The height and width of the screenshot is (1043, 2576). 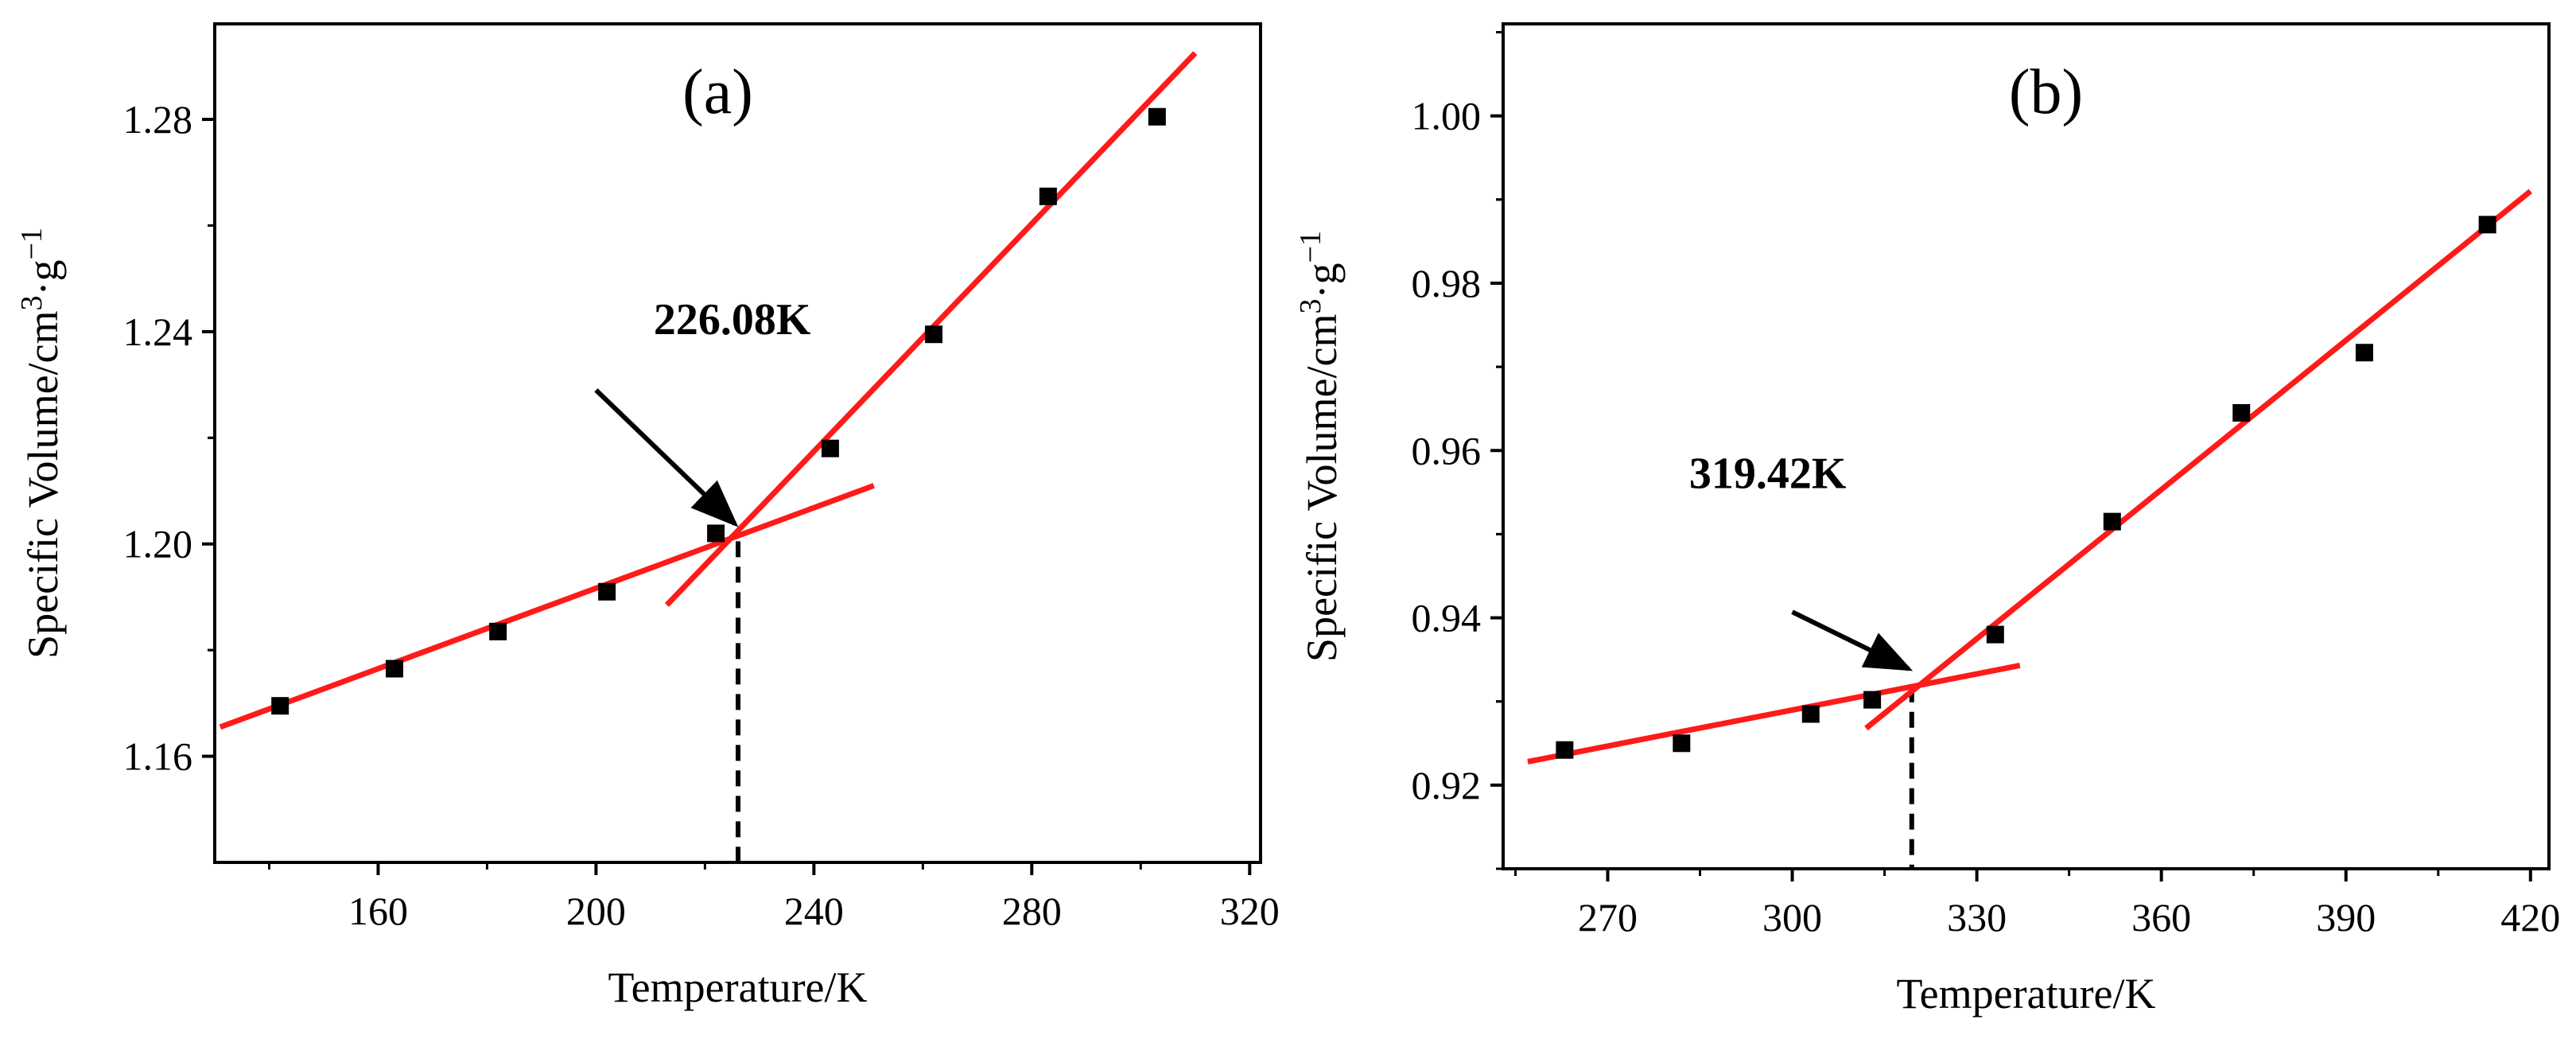 What do you see at coordinates (1608, 918) in the screenshot?
I see `x-tick-label: 270` at bounding box center [1608, 918].